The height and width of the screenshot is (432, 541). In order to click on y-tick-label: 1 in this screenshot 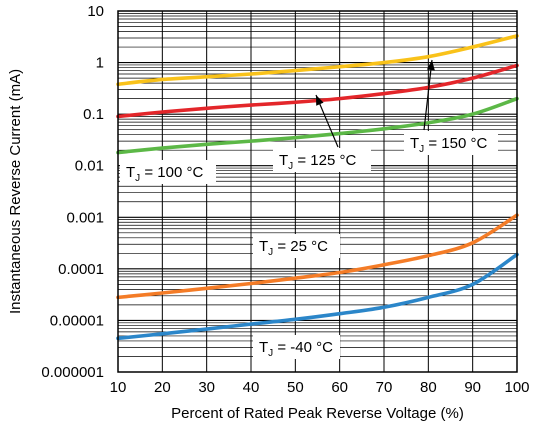, I will do `click(100, 63)`.